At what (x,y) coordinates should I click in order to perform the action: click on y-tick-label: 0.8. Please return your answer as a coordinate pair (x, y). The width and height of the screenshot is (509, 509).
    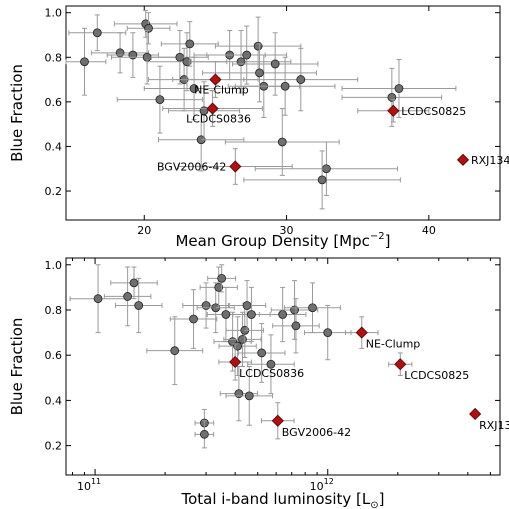
    Looking at the image, I should click on (54, 57).